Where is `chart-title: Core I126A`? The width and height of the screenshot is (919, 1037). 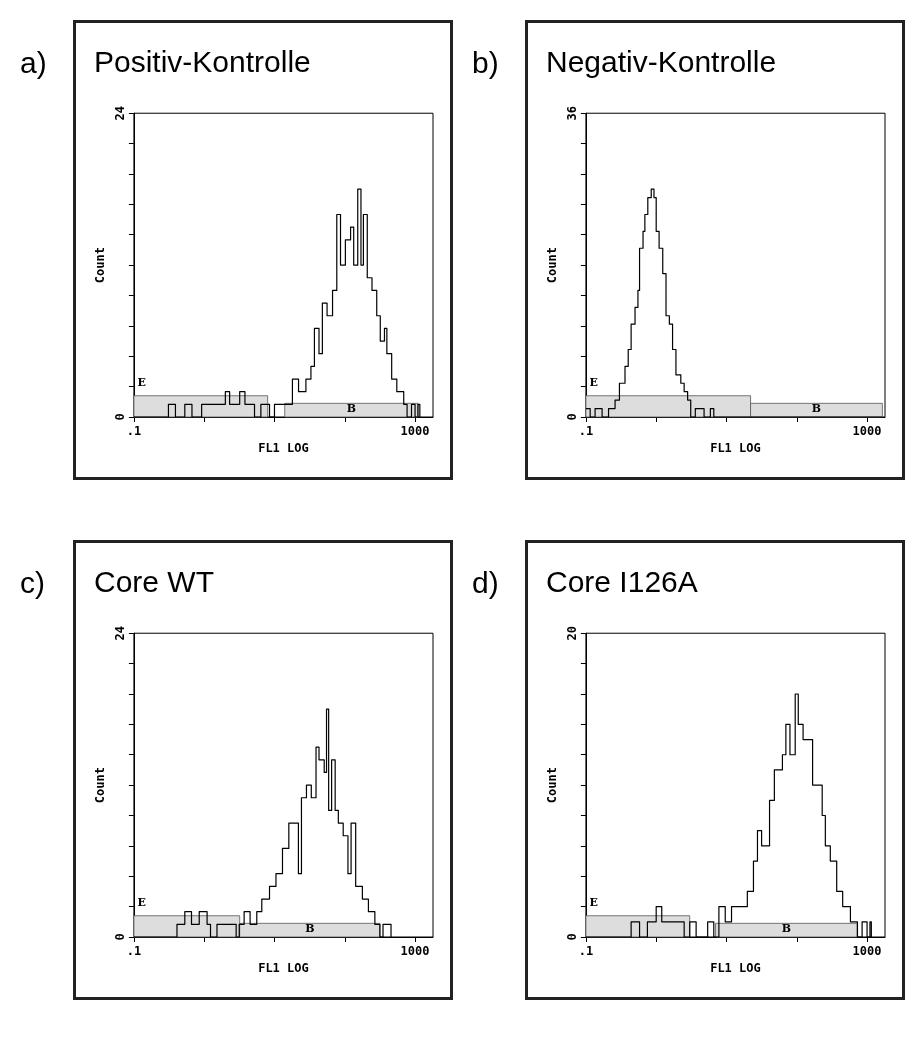 chart-title: Core I126A is located at coordinates (622, 582).